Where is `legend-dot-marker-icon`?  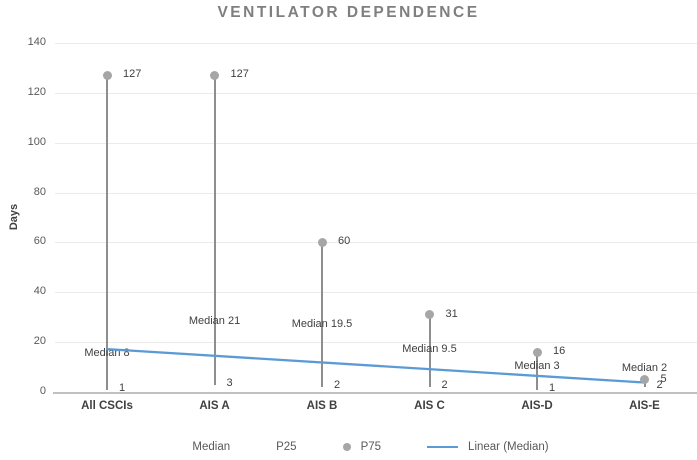
legend-dot-marker-icon is located at coordinates (346, 447).